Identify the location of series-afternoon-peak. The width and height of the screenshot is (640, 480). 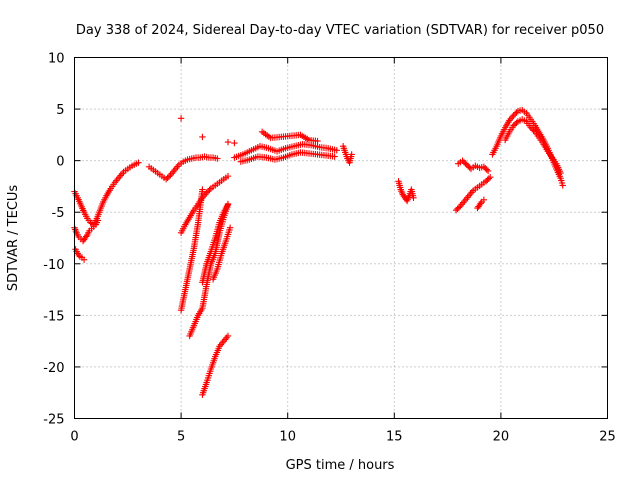
(527, 147).